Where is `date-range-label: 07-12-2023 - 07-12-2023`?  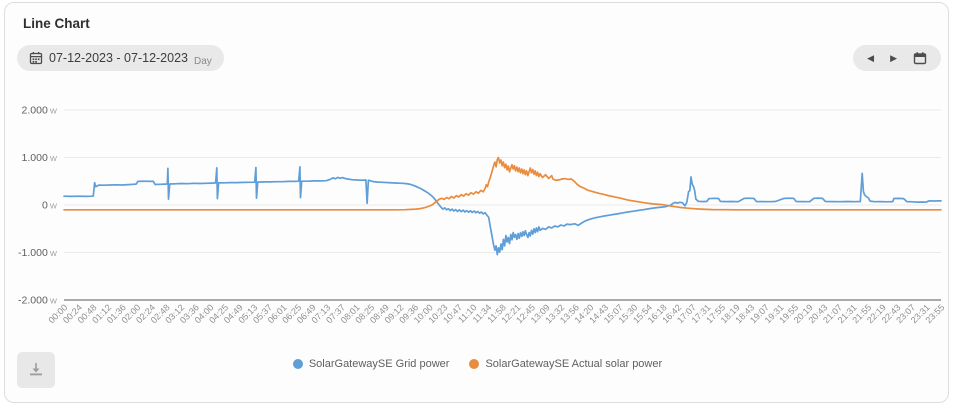
date-range-label: 07-12-2023 - 07-12-2023 is located at coordinates (118, 58).